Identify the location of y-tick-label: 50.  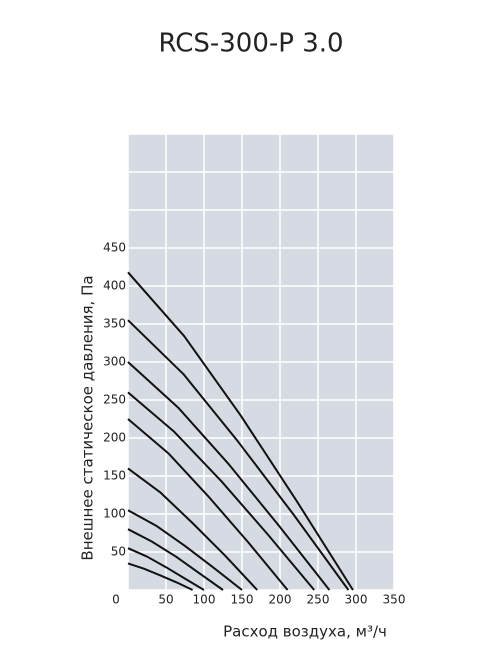
(118, 552).